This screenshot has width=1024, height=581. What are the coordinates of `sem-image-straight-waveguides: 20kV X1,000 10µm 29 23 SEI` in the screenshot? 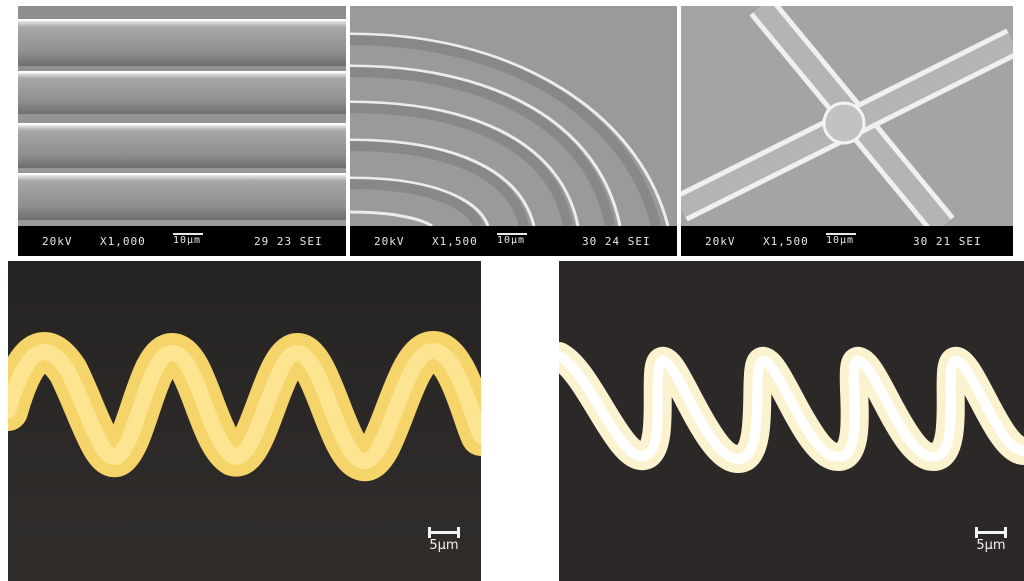 It's located at (182, 131).